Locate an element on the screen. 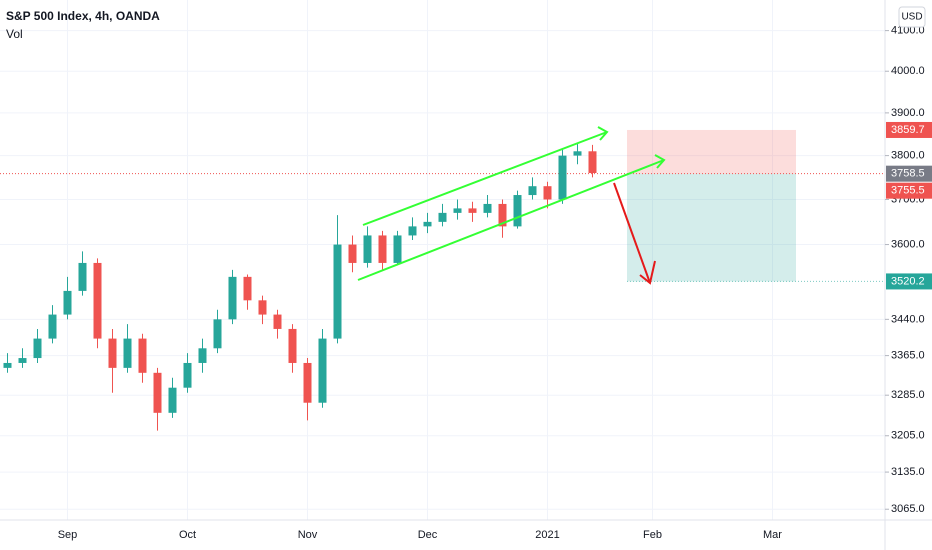  y-tick-label: 3600.0 is located at coordinates (908, 244).